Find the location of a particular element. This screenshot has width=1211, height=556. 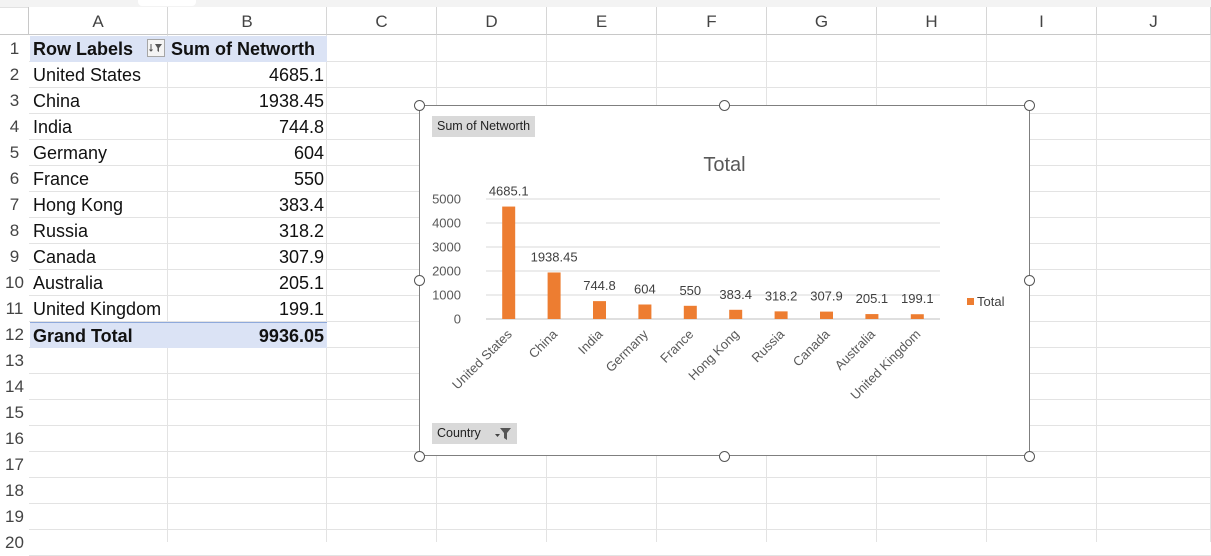

column-header-b: B is located at coordinates (247, 21).